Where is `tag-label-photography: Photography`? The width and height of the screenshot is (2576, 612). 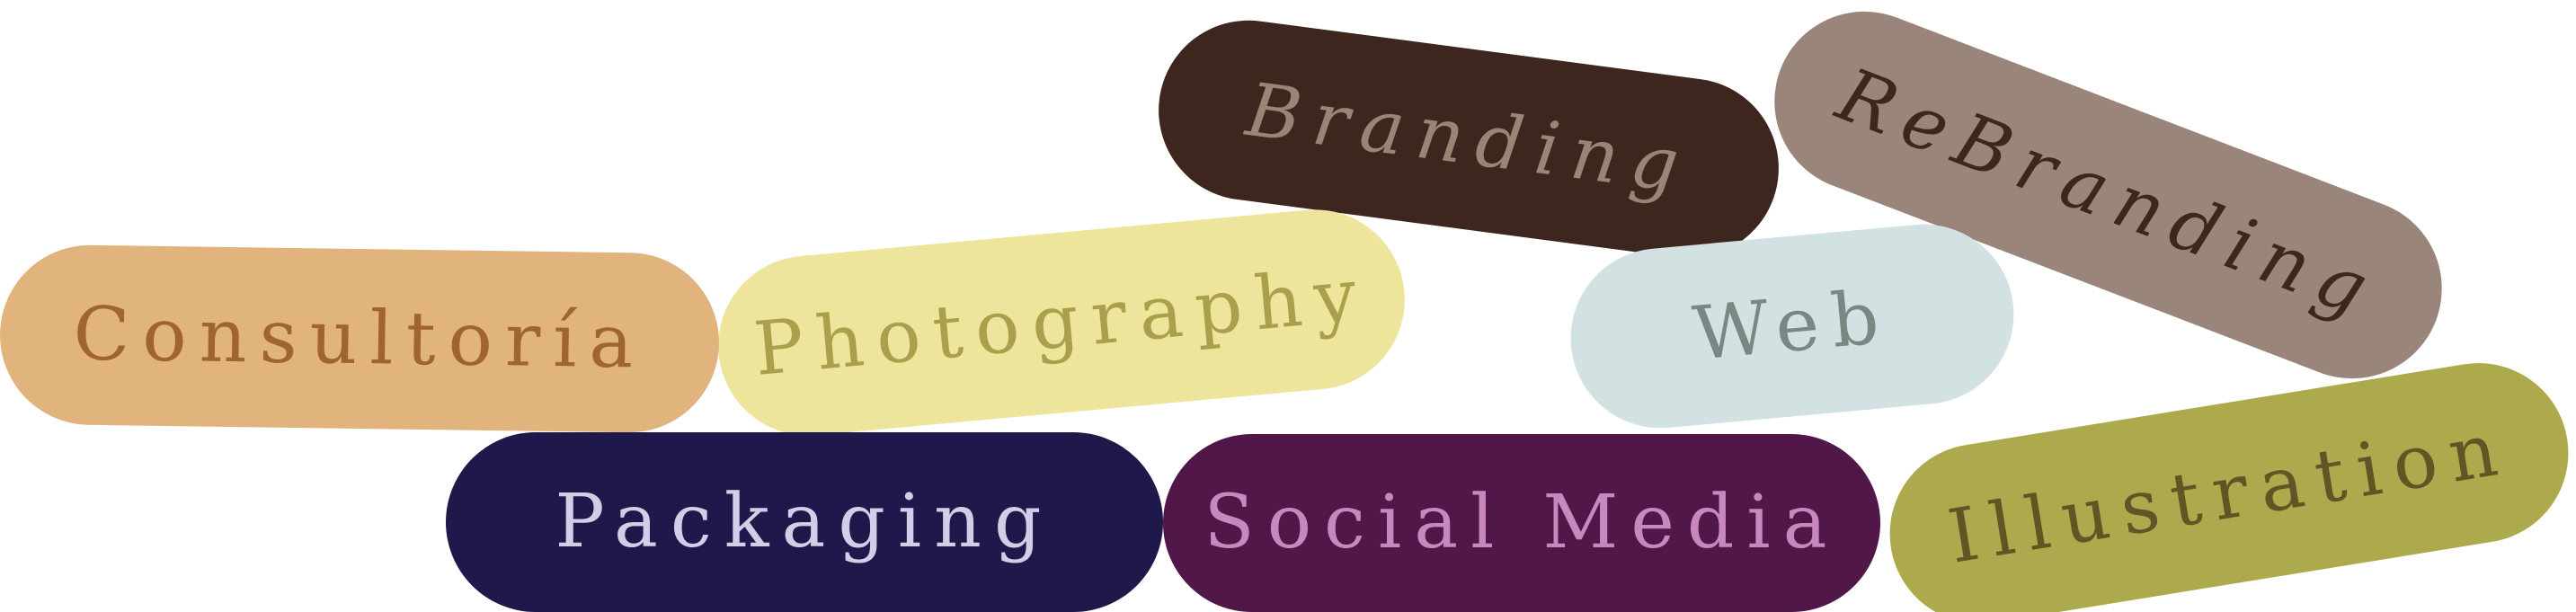
tag-label-photography: Photography is located at coordinates (1061, 322).